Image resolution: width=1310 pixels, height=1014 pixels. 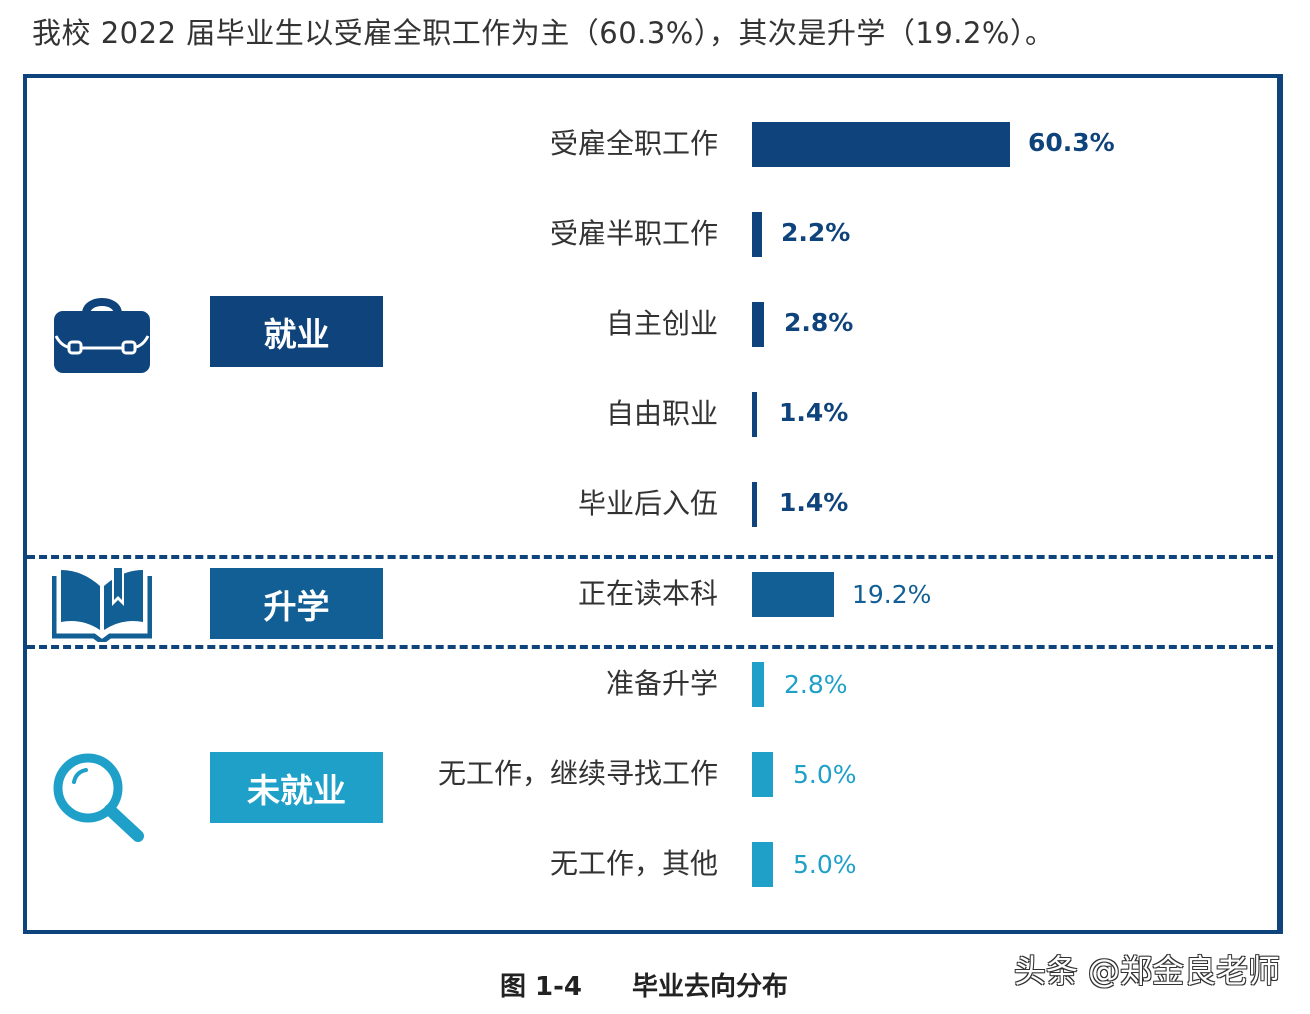 What do you see at coordinates (661, 683) in the screenshot?
I see `row-label: 准备升学` at bounding box center [661, 683].